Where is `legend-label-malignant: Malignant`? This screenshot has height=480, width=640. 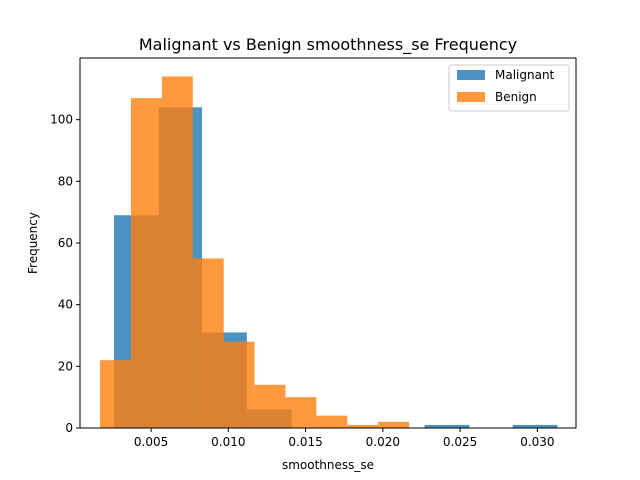 legend-label-malignant: Malignant is located at coordinates (525, 75).